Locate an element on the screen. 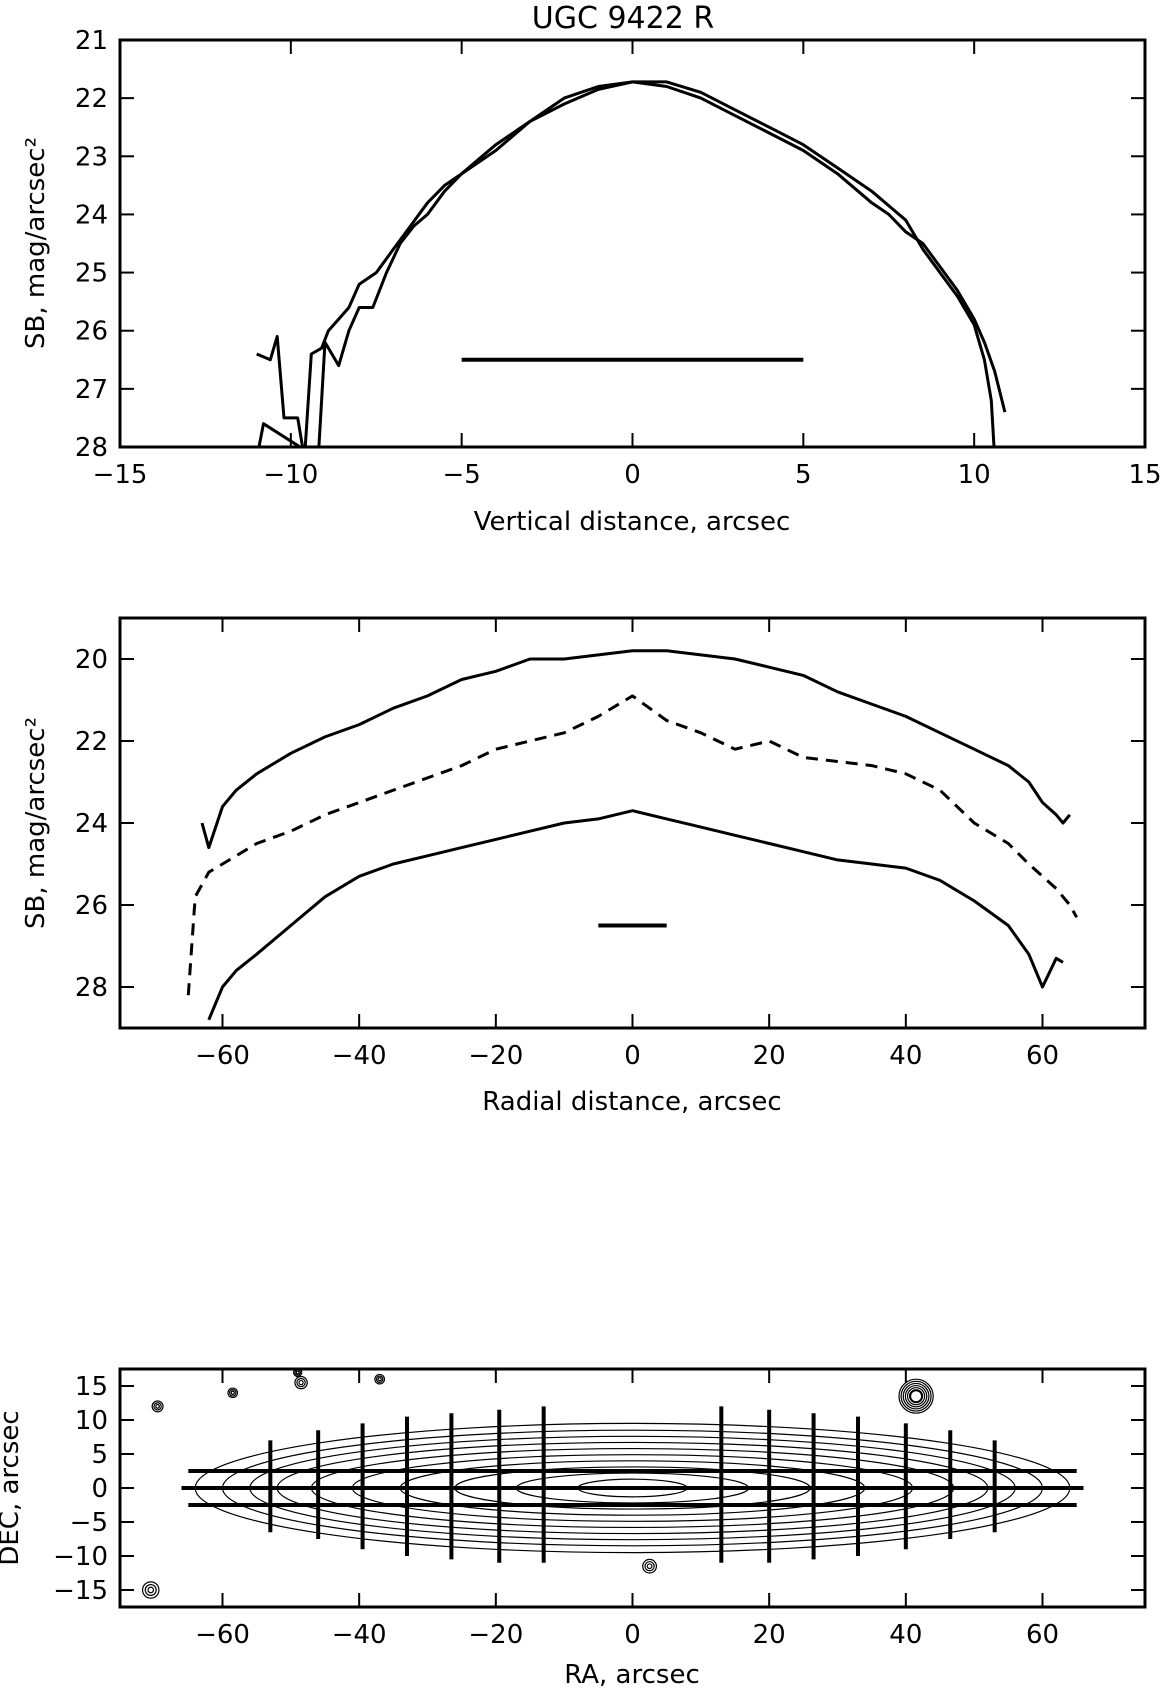 The image size is (1166, 1689). star-core is located at coordinates (916, 1396).